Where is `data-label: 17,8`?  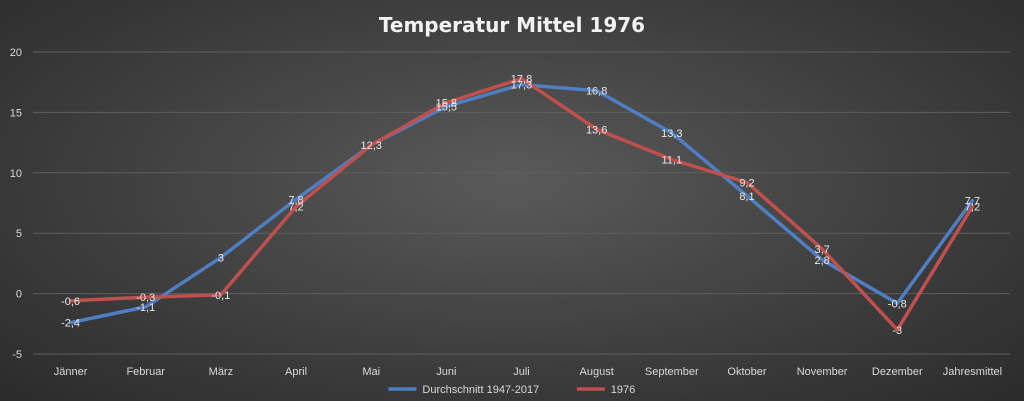
data-label: 17,8 is located at coordinates (521, 80).